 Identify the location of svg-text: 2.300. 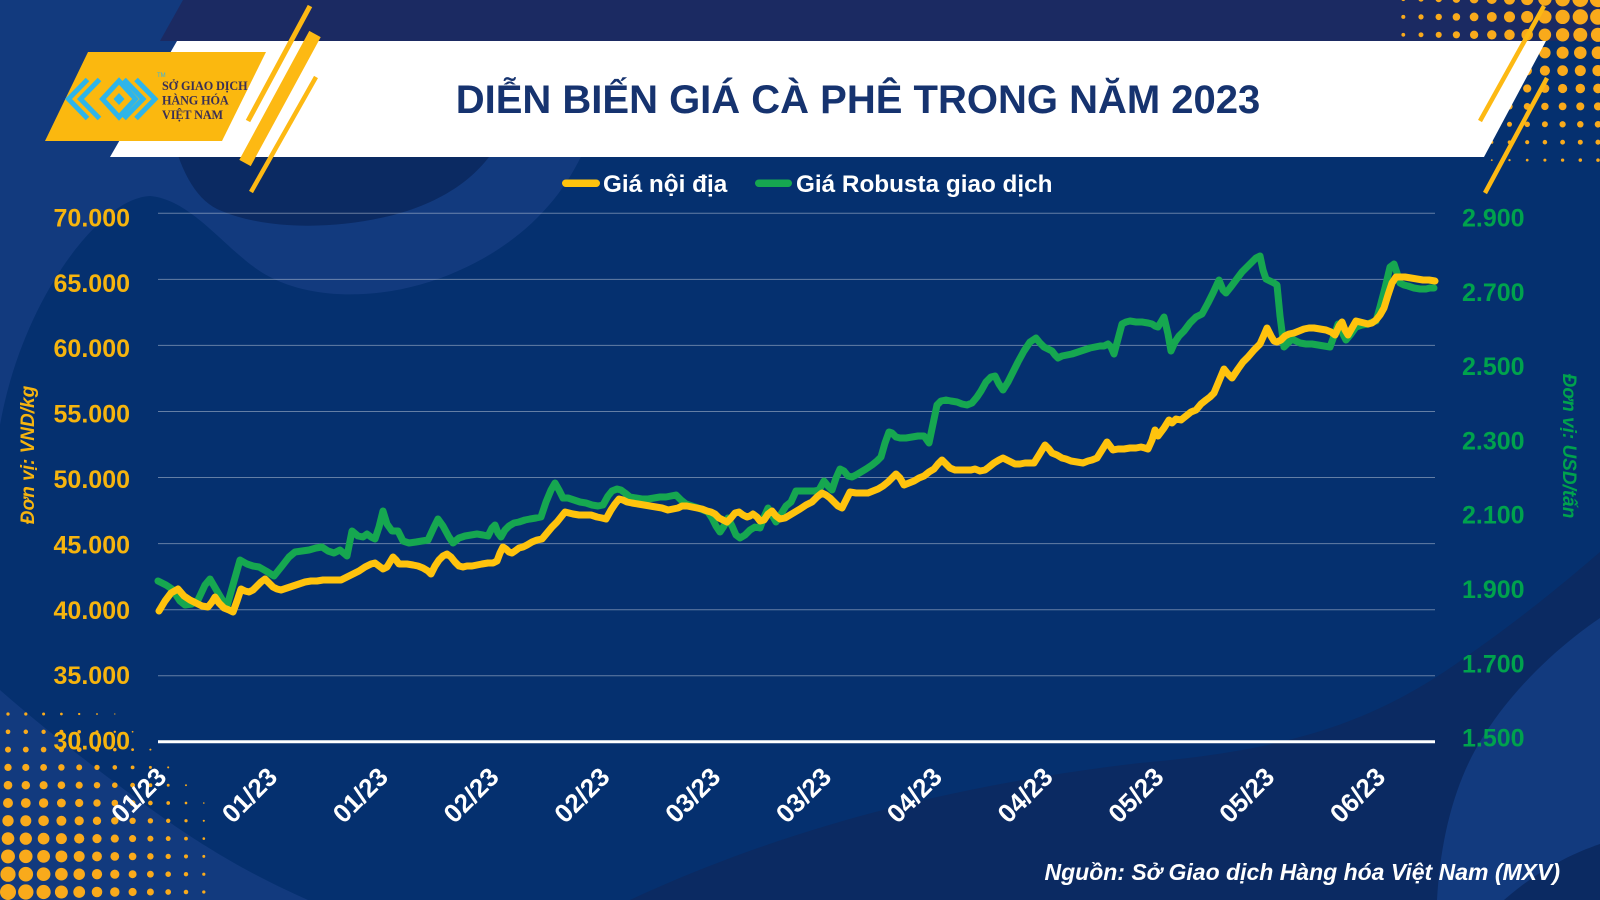
(1493, 441).